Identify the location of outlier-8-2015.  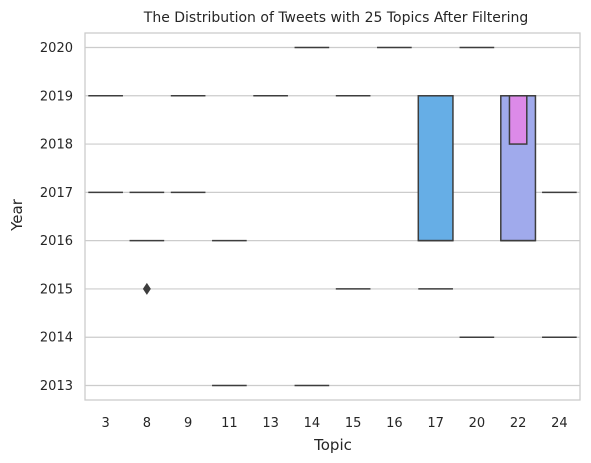
(146, 288).